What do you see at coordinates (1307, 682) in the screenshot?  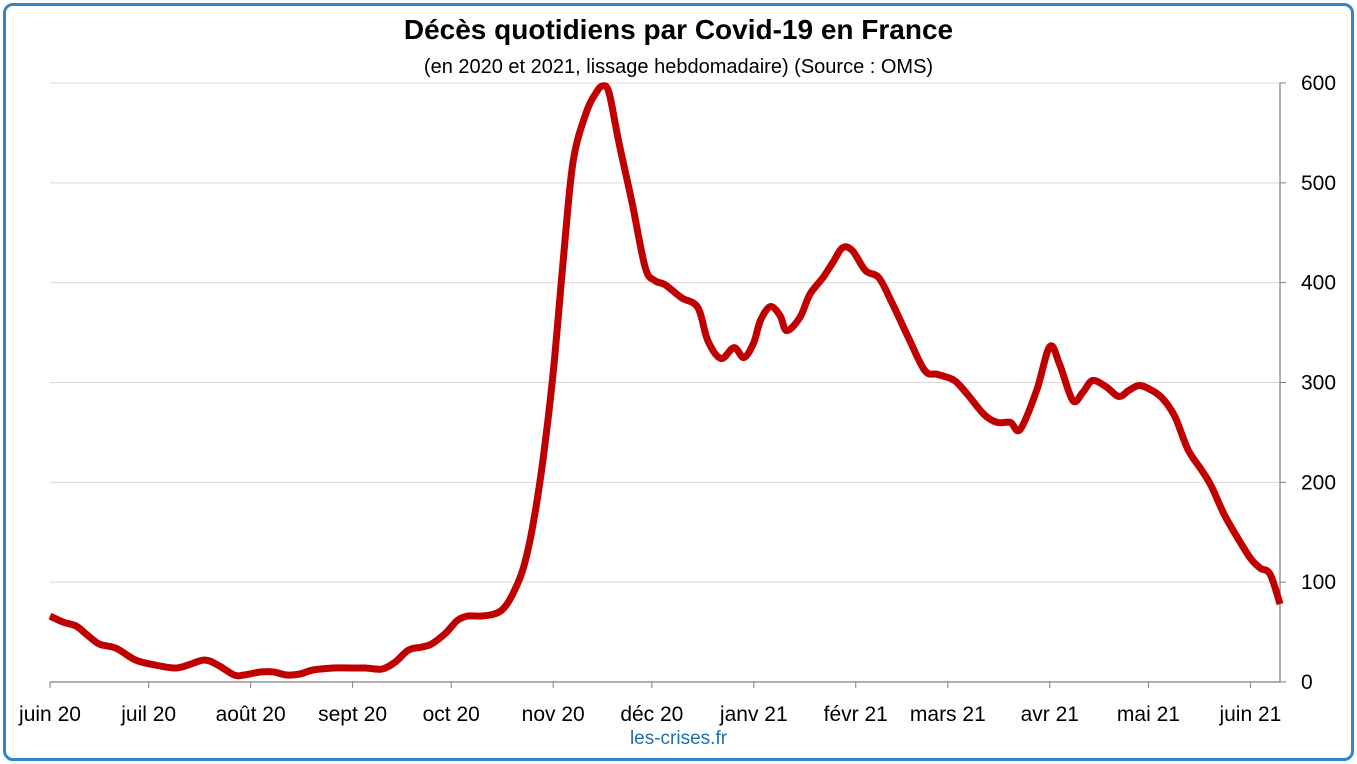 I see `y-tick-label: 0` at bounding box center [1307, 682].